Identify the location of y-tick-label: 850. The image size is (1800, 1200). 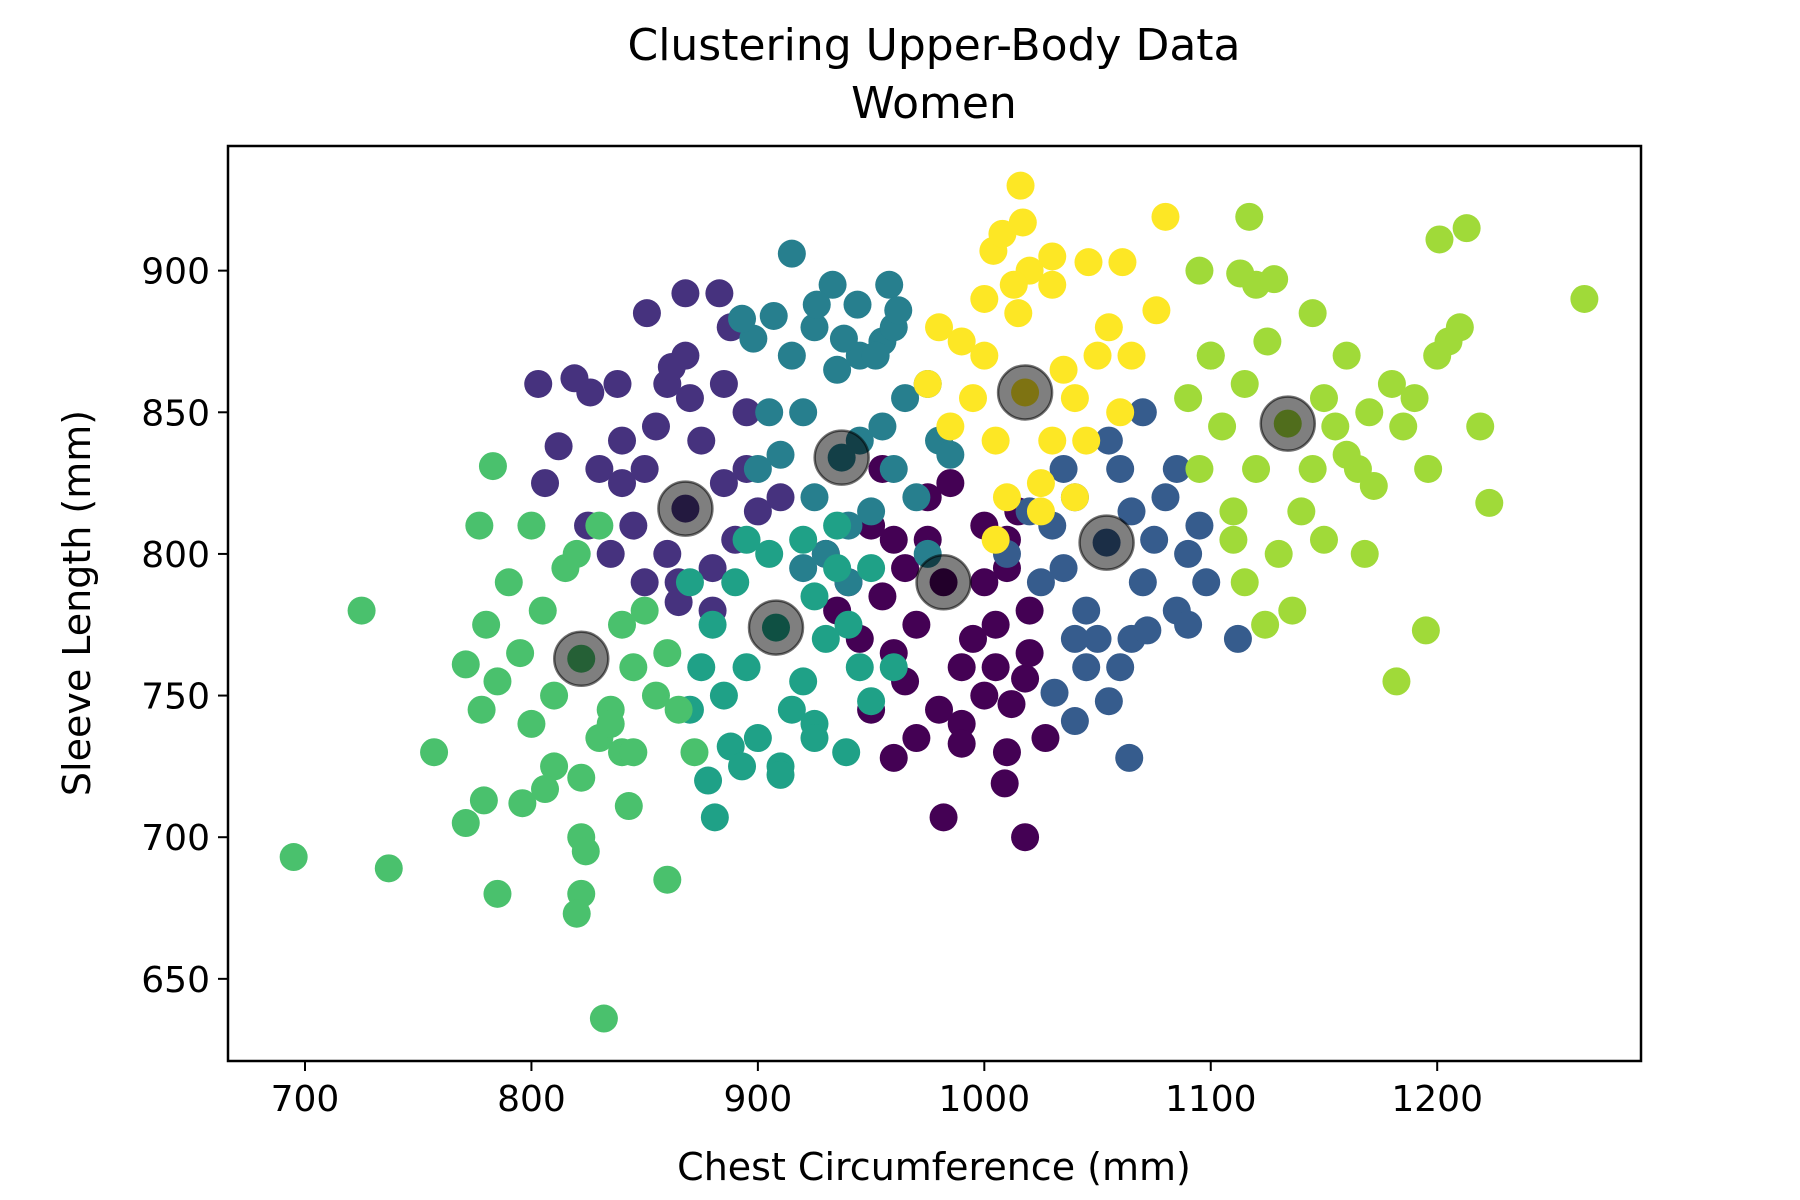
(175, 413).